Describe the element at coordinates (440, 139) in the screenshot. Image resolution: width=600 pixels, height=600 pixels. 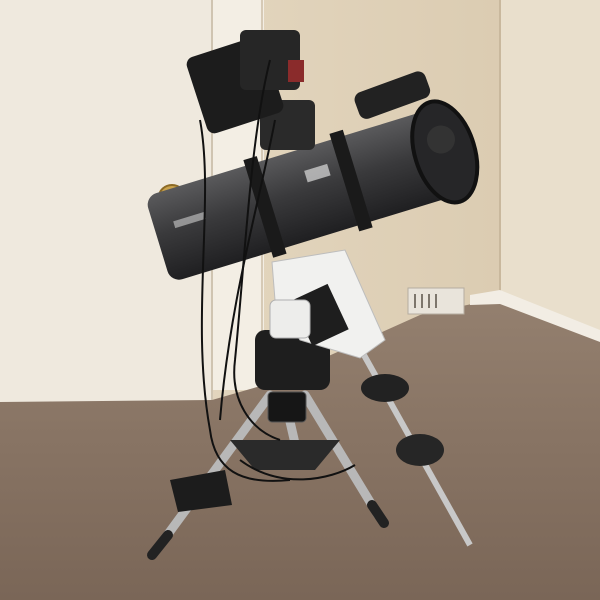
I see `cap-knob` at that location.